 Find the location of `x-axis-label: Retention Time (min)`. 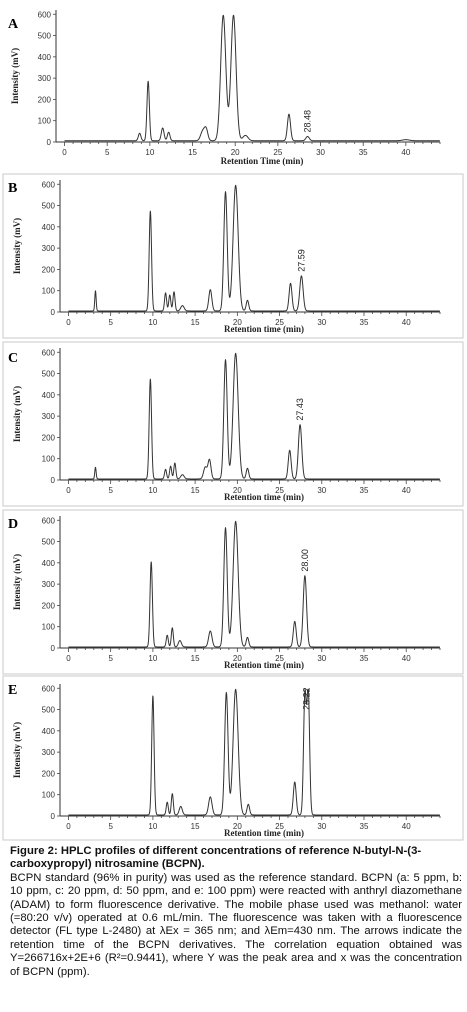

x-axis-label: Retention Time (min) is located at coordinates (262, 161).